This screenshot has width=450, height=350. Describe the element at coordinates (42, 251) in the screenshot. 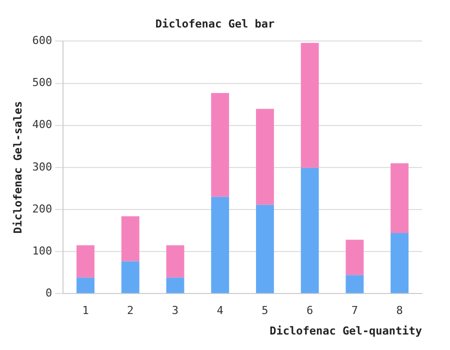

I see `y-tick-label: 100` at that location.